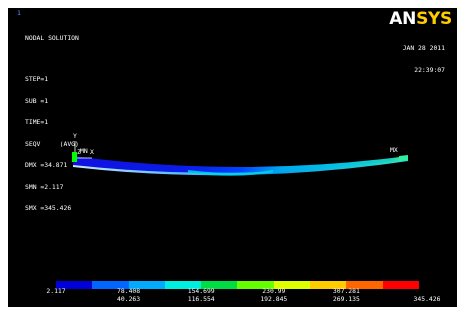 This screenshot has width=465, height=322. Describe the element at coordinates (37, 122) in the screenshot. I see `info-time: TIME=1` at that location.